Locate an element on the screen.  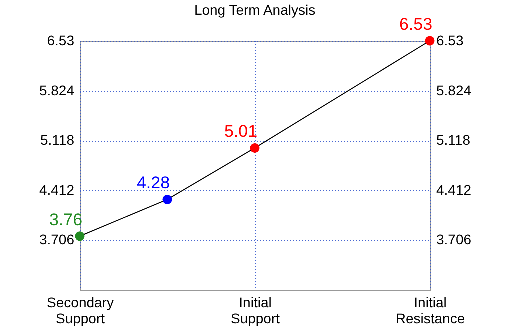
x-tick-label: Initial Resistance is located at coordinates (431, 310).